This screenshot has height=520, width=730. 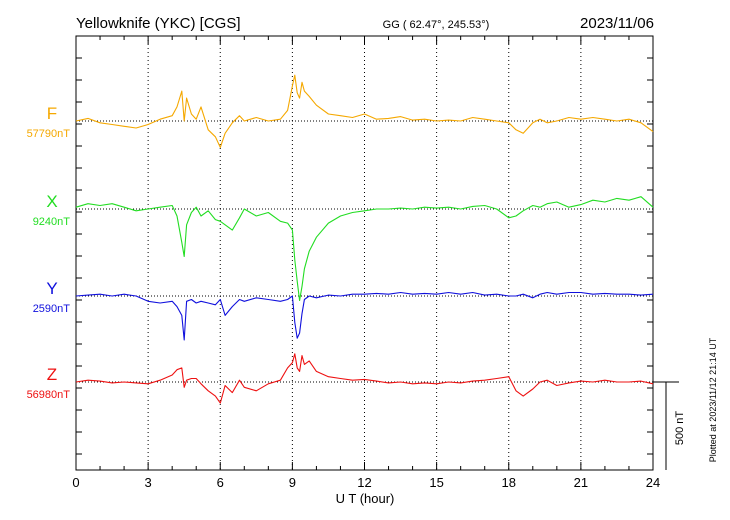 I want to click on series-name-F: F, so click(x=52, y=113).